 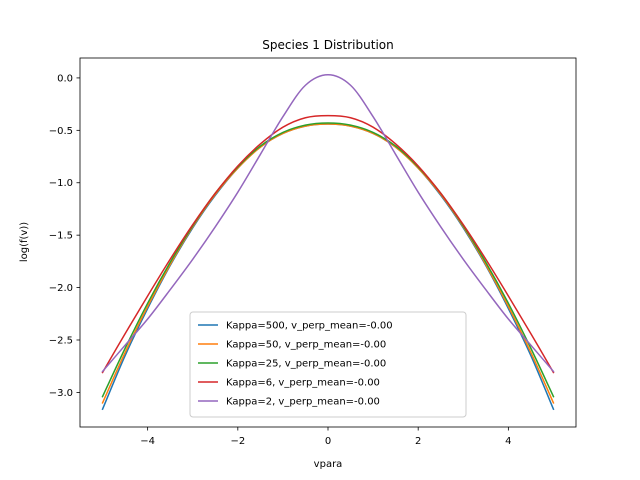 What do you see at coordinates (328, 464) in the screenshot?
I see `x-axis-label: vpara` at bounding box center [328, 464].